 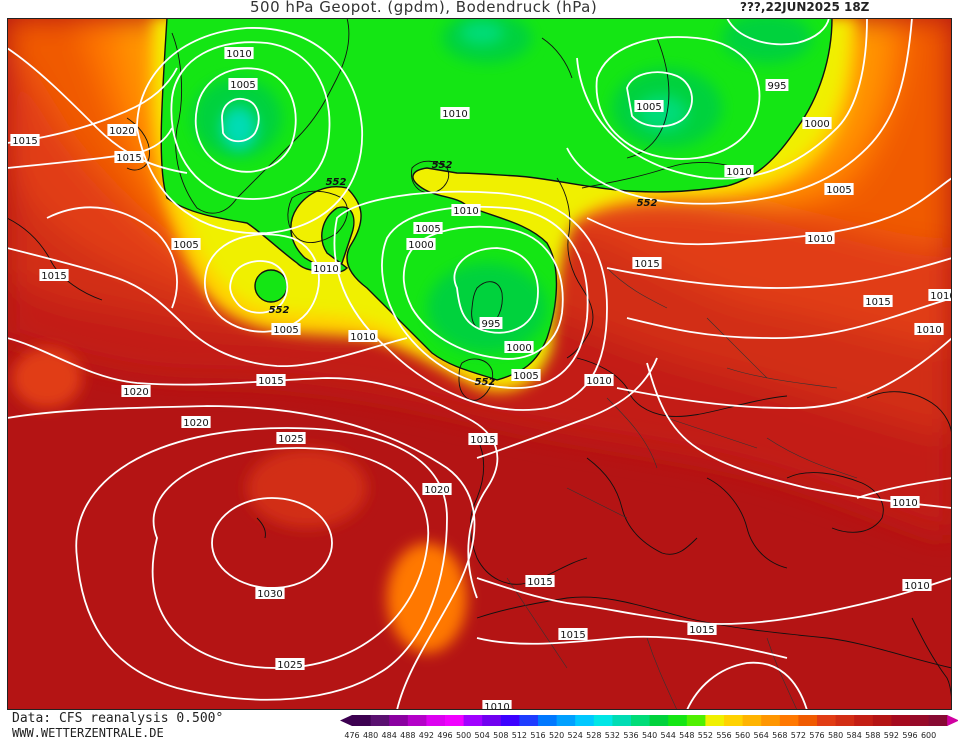 I want to click on svg-text: 1020, so click(x=121, y=131).